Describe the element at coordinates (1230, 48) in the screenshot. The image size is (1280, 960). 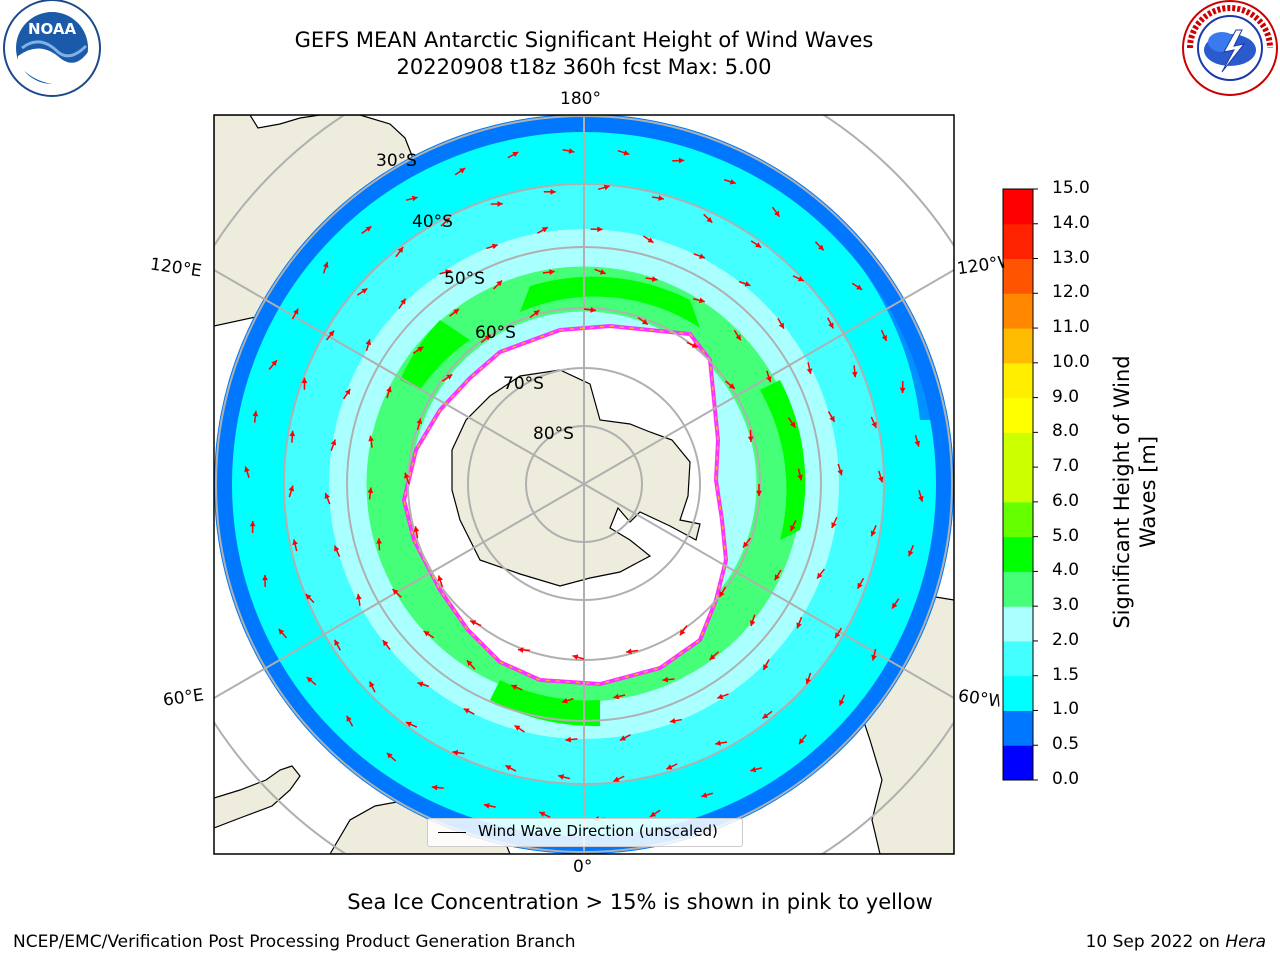
I see `nws-logo-icon` at that location.